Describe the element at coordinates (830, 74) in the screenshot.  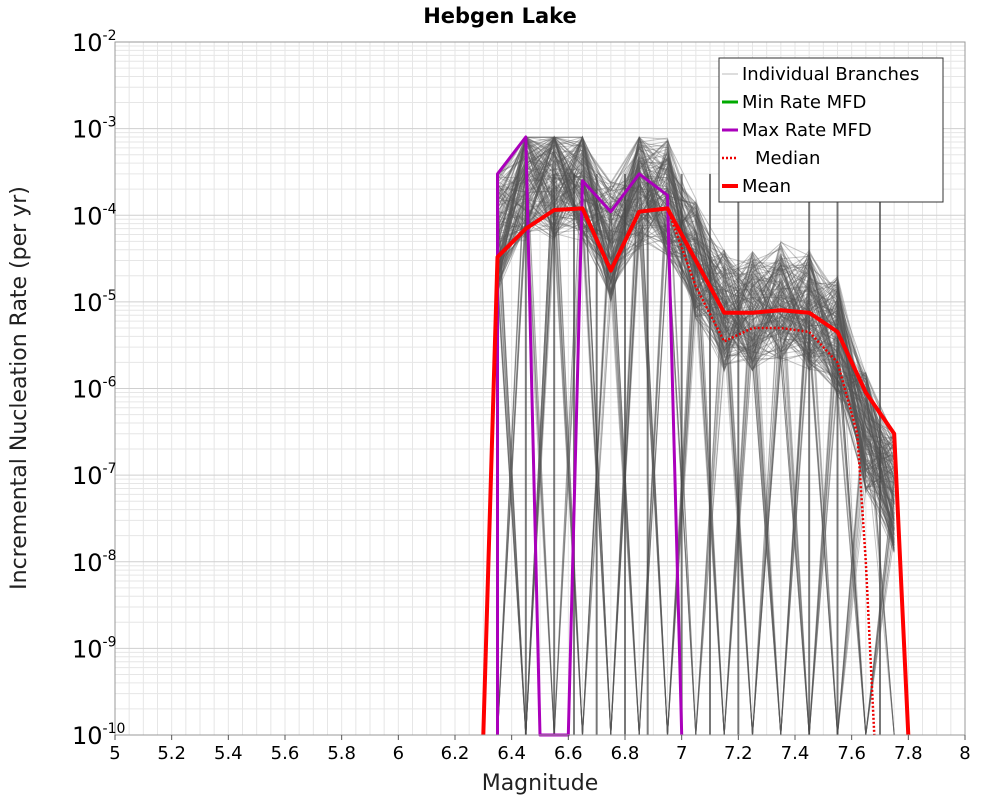
I see `legend-label-branches: Individual Branches` at that location.